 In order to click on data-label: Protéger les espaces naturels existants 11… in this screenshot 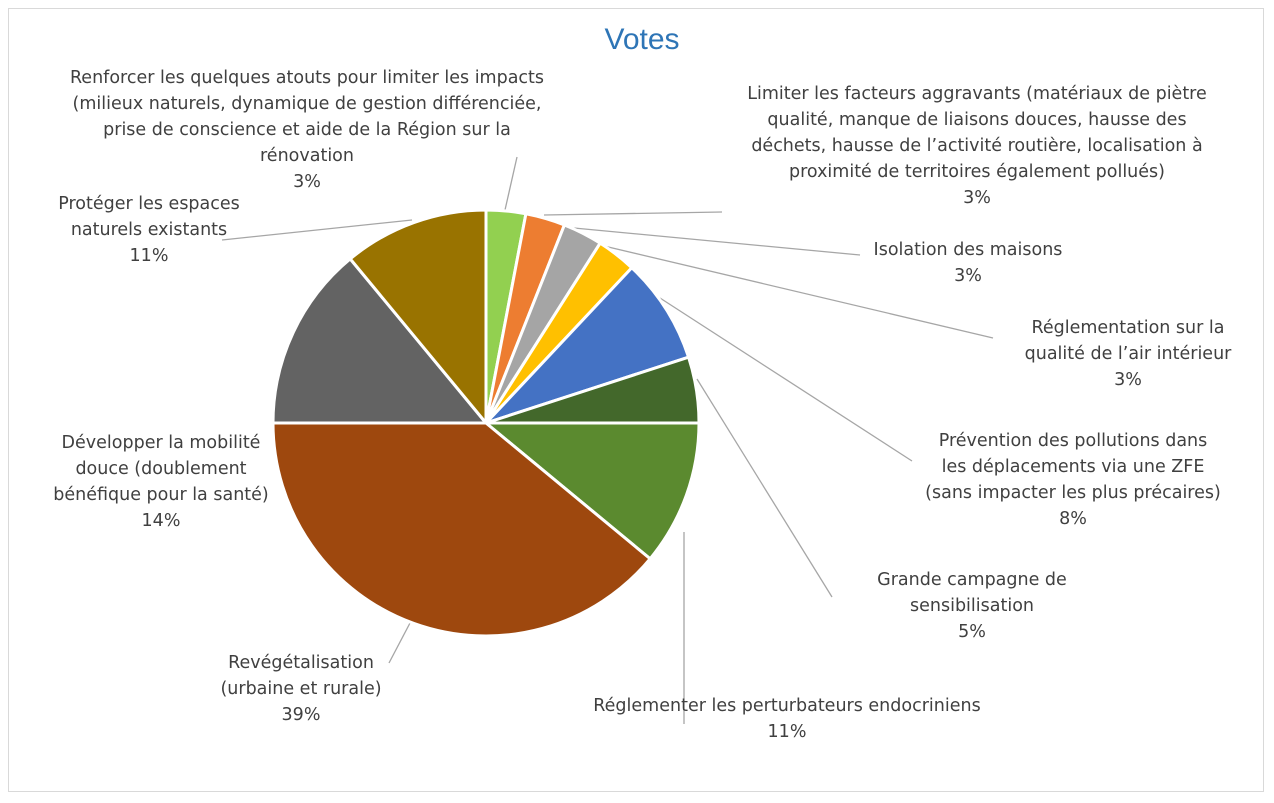, I will do `click(149, 230)`.